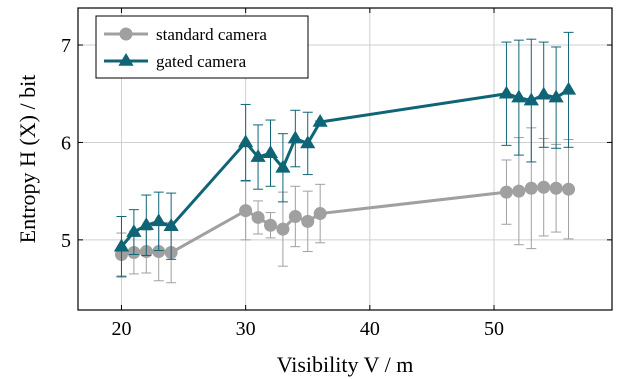 The width and height of the screenshot is (618, 379). I want to click on series-line, so click(345, 220).